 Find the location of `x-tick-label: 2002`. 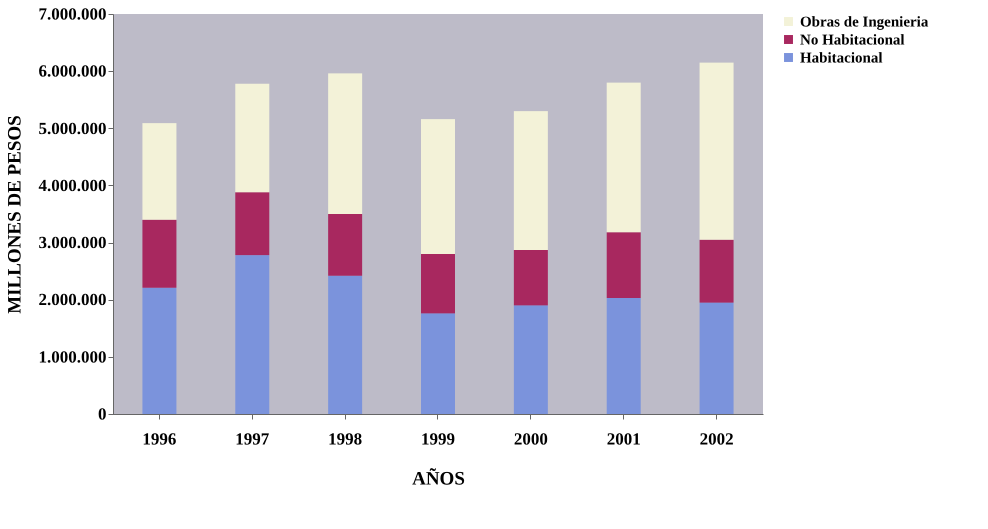

x-tick-label: 2002 is located at coordinates (717, 439).